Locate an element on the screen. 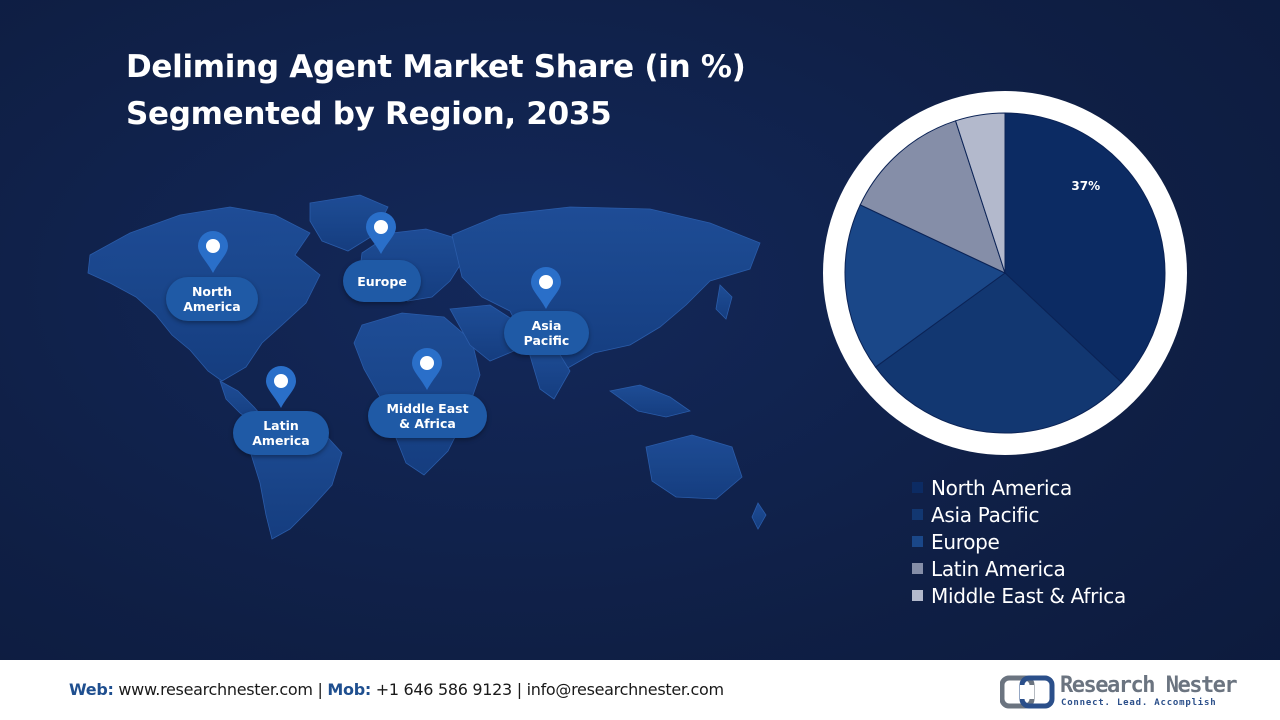 The image size is (1280, 720). legend-item: North America is located at coordinates (1019, 487).